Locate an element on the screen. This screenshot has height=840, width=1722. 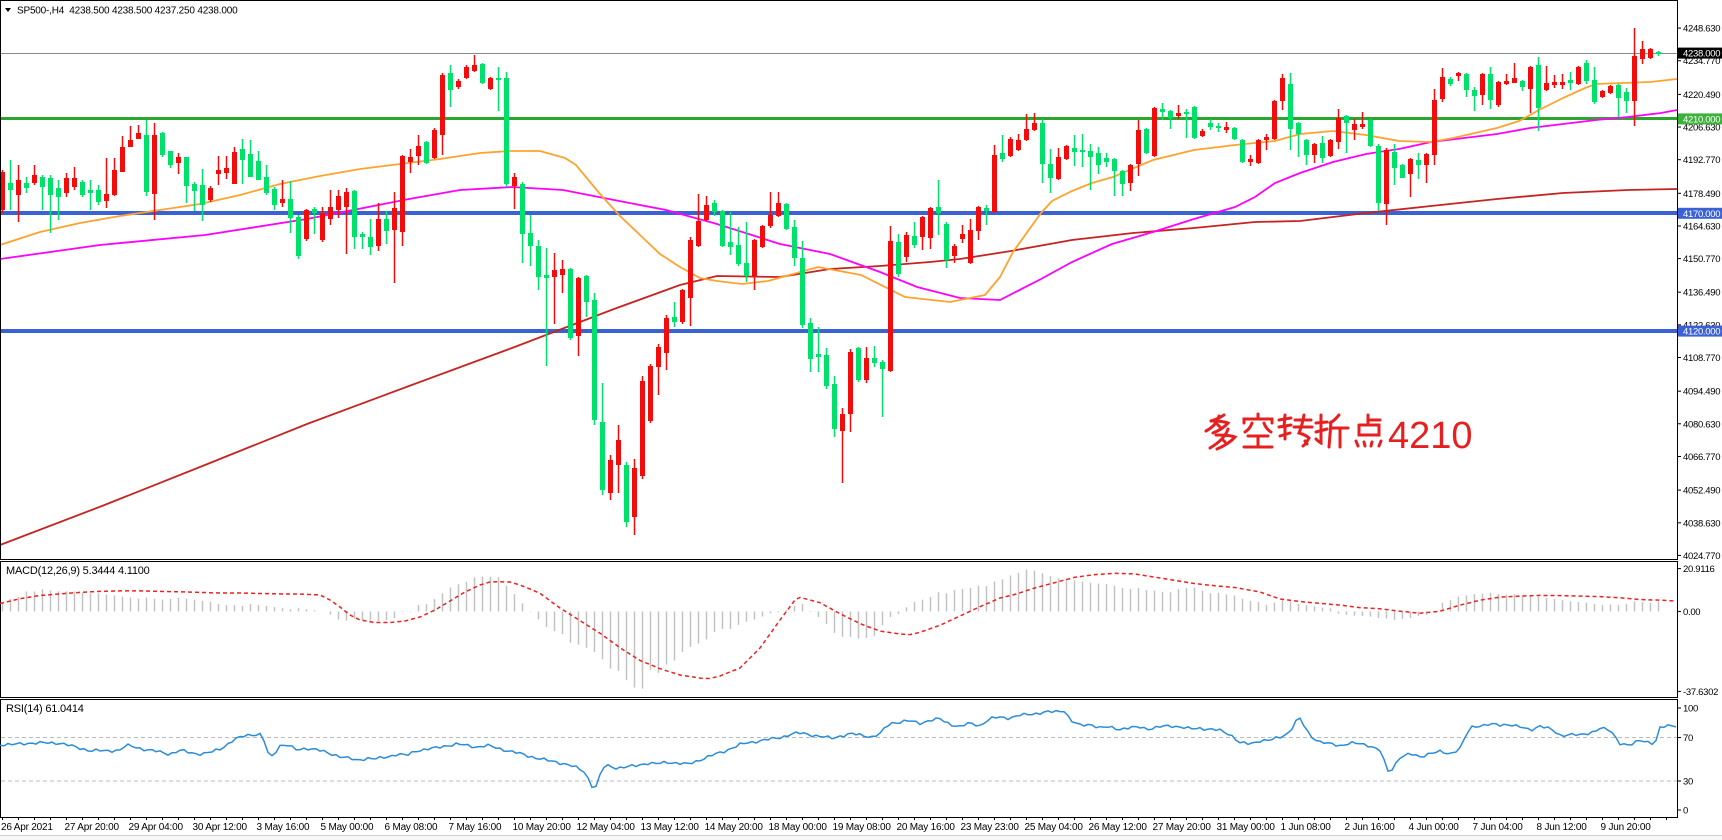
svg-text: 13 May 12:00 is located at coordinates (670, 827).